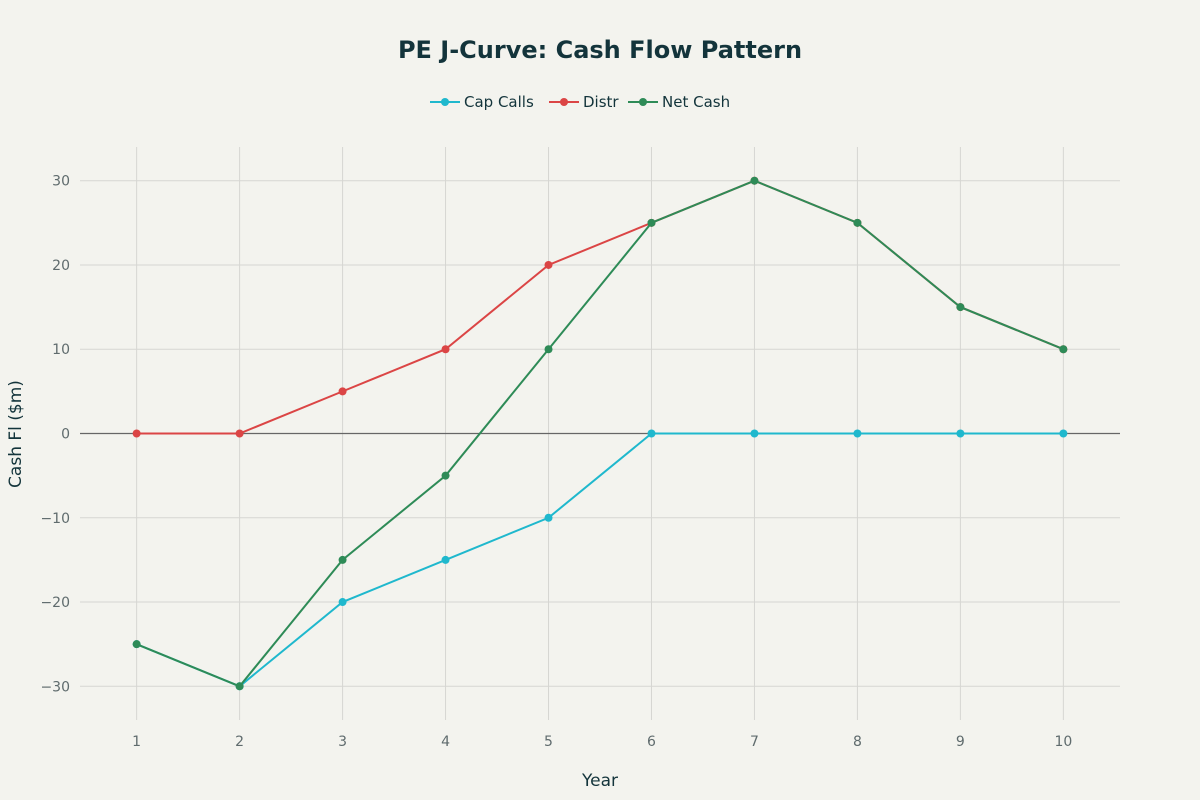 This screenshot has height=800, width=1200. What do you see at coordinates (548, 742) in the screenshot?
I see `x-tick-label: 5` at bounding box center [548, 742].